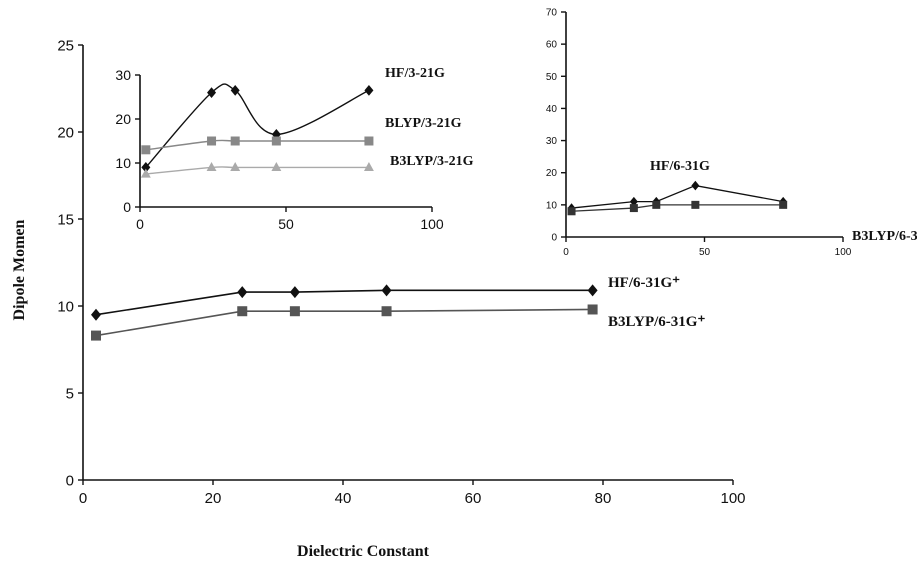 The width and height of the screenshot is (917, 569). I want to click on main-y-tick-label: 25, so click(65, 45).